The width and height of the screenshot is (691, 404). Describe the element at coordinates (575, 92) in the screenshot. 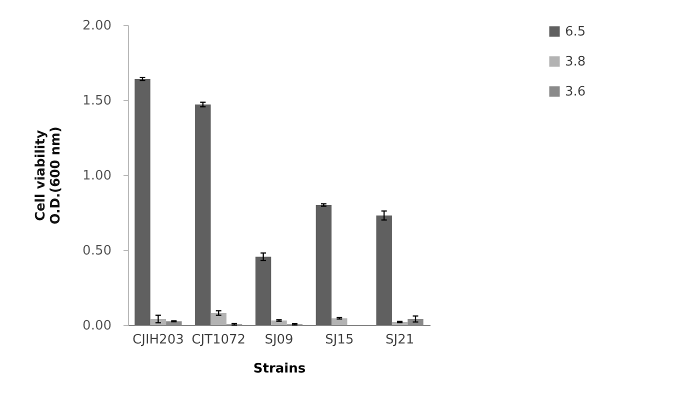

I see `legend-label: 3.6` at that location.